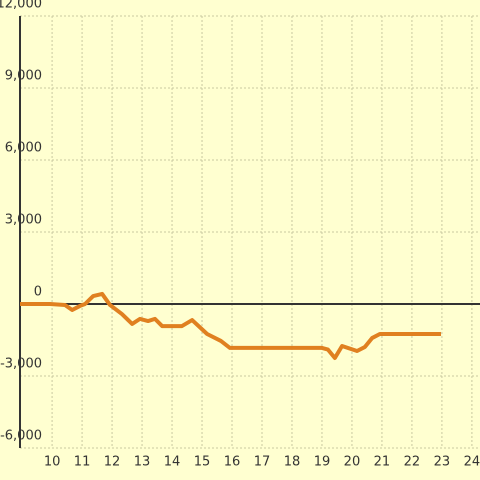 Image resolution: width=480 pixels, height=480 pixels. Describe the element at coordinates (442, 462) in the screenshot. I see `x-tick-label: 23` at that location.